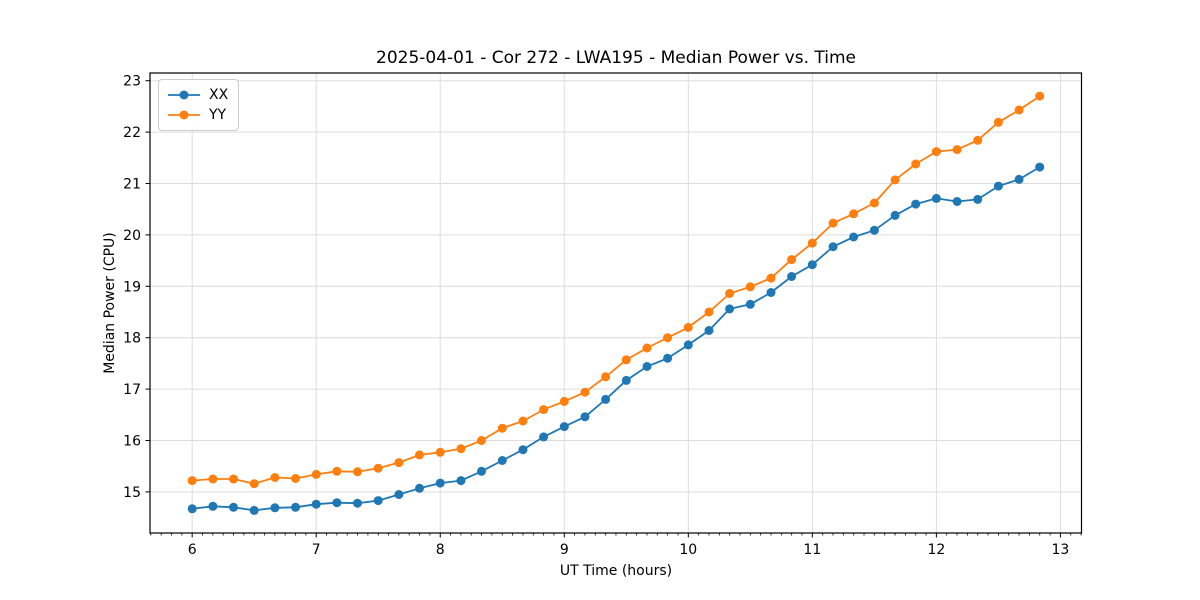 Image resolution: width=1200 pixels, height=600 pixels. I want to click on y-tick-label: 20, so click(132, 236).